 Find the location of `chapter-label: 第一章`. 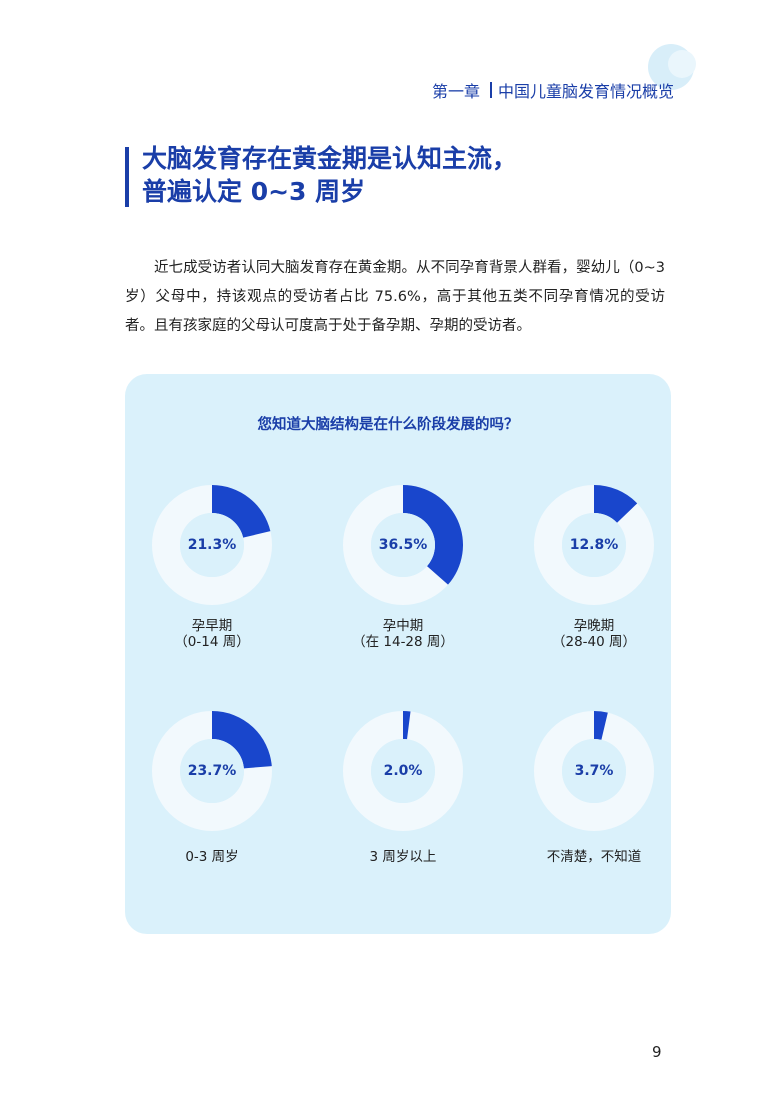

chapter-label: 第一章 is located at coordinates (455, 91).